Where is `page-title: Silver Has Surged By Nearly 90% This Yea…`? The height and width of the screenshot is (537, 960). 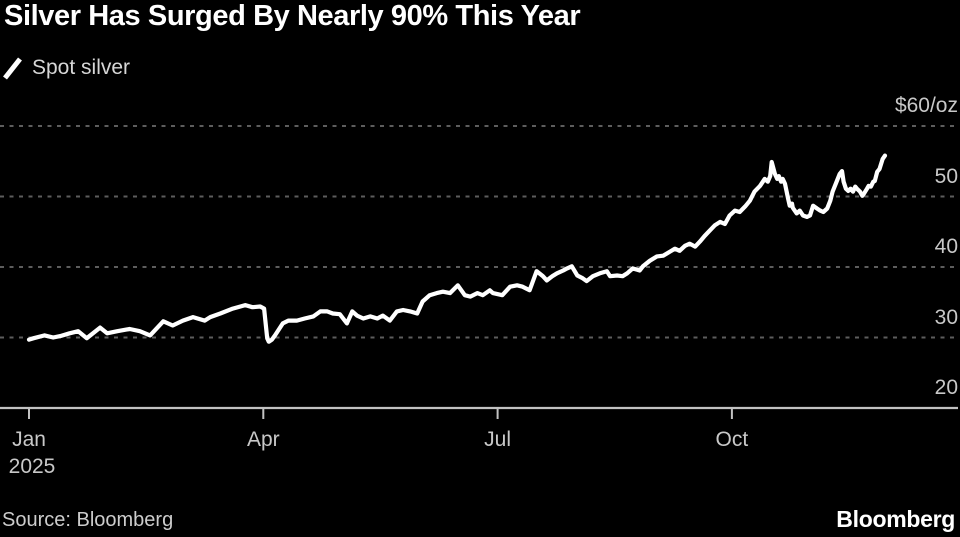 page-title: Silver Has Surged By Nearly 90% This Yea… is located at coordinates (292, 16).